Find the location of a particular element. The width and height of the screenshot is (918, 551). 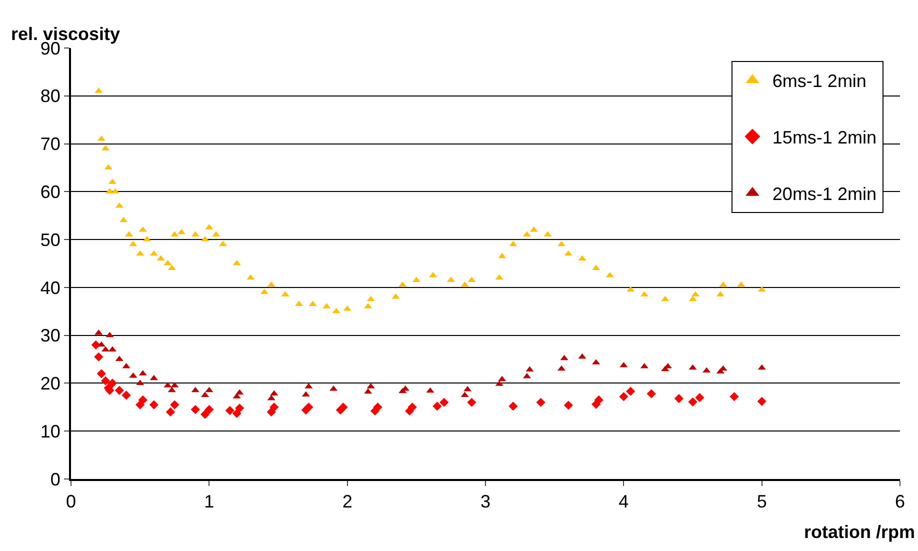

y-tick-label: 20 is located at coordinates (50, 384).